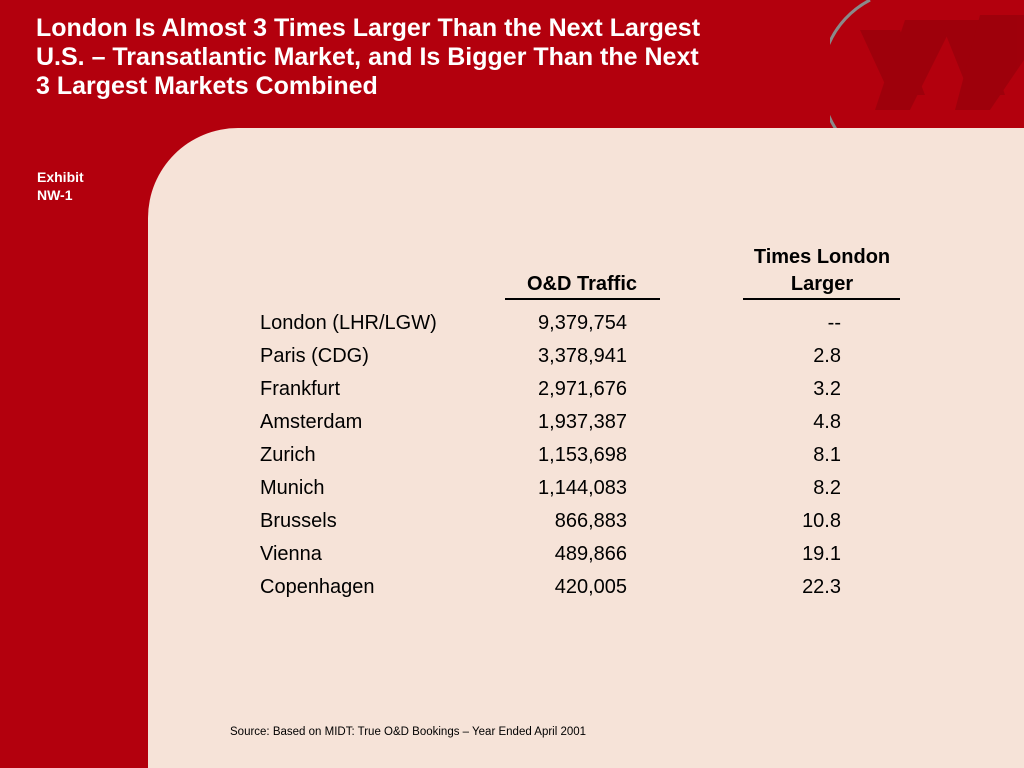 The height and width of the screenshot is (768, 1024). I want to click on traffic-cell: 3,378,941, so click(582, 356).